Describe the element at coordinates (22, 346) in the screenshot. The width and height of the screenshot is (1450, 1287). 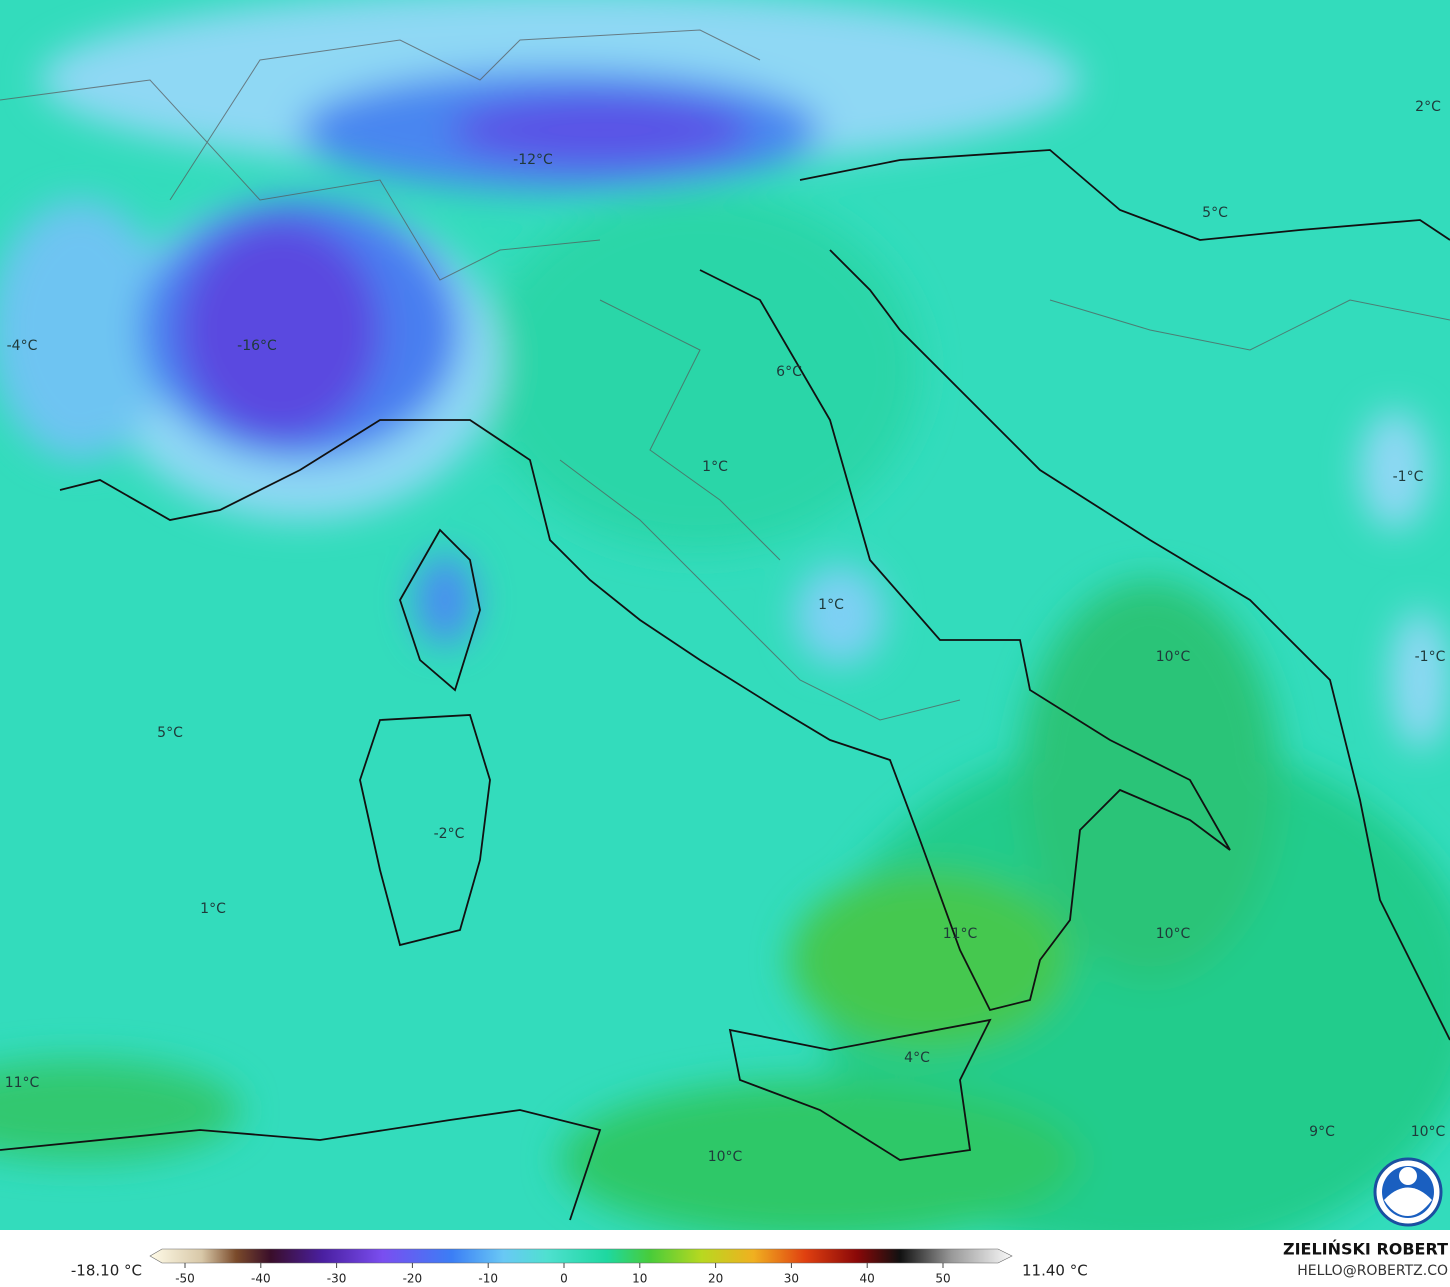
I see `temperature-label: -4°C` at that location.